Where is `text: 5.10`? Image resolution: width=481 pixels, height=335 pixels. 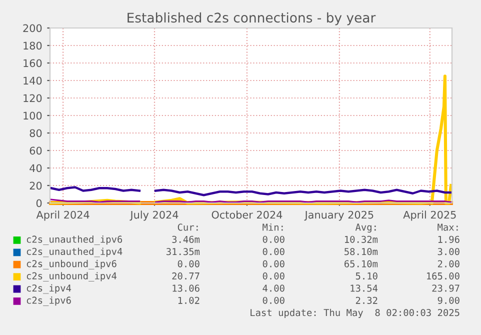
text: 5.10 is located at coordinates (367, 276).